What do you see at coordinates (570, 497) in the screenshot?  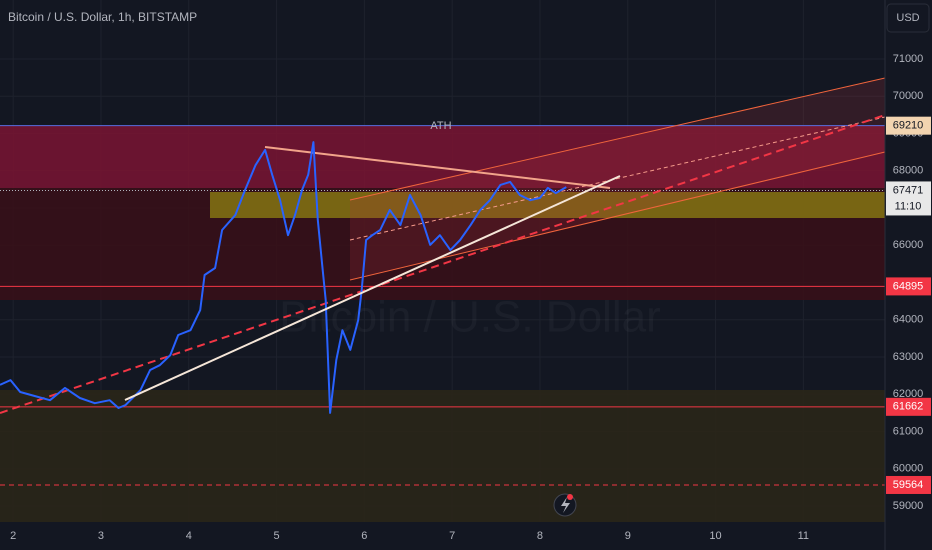 I see `alert-dot` at bounding box center [570, 497].